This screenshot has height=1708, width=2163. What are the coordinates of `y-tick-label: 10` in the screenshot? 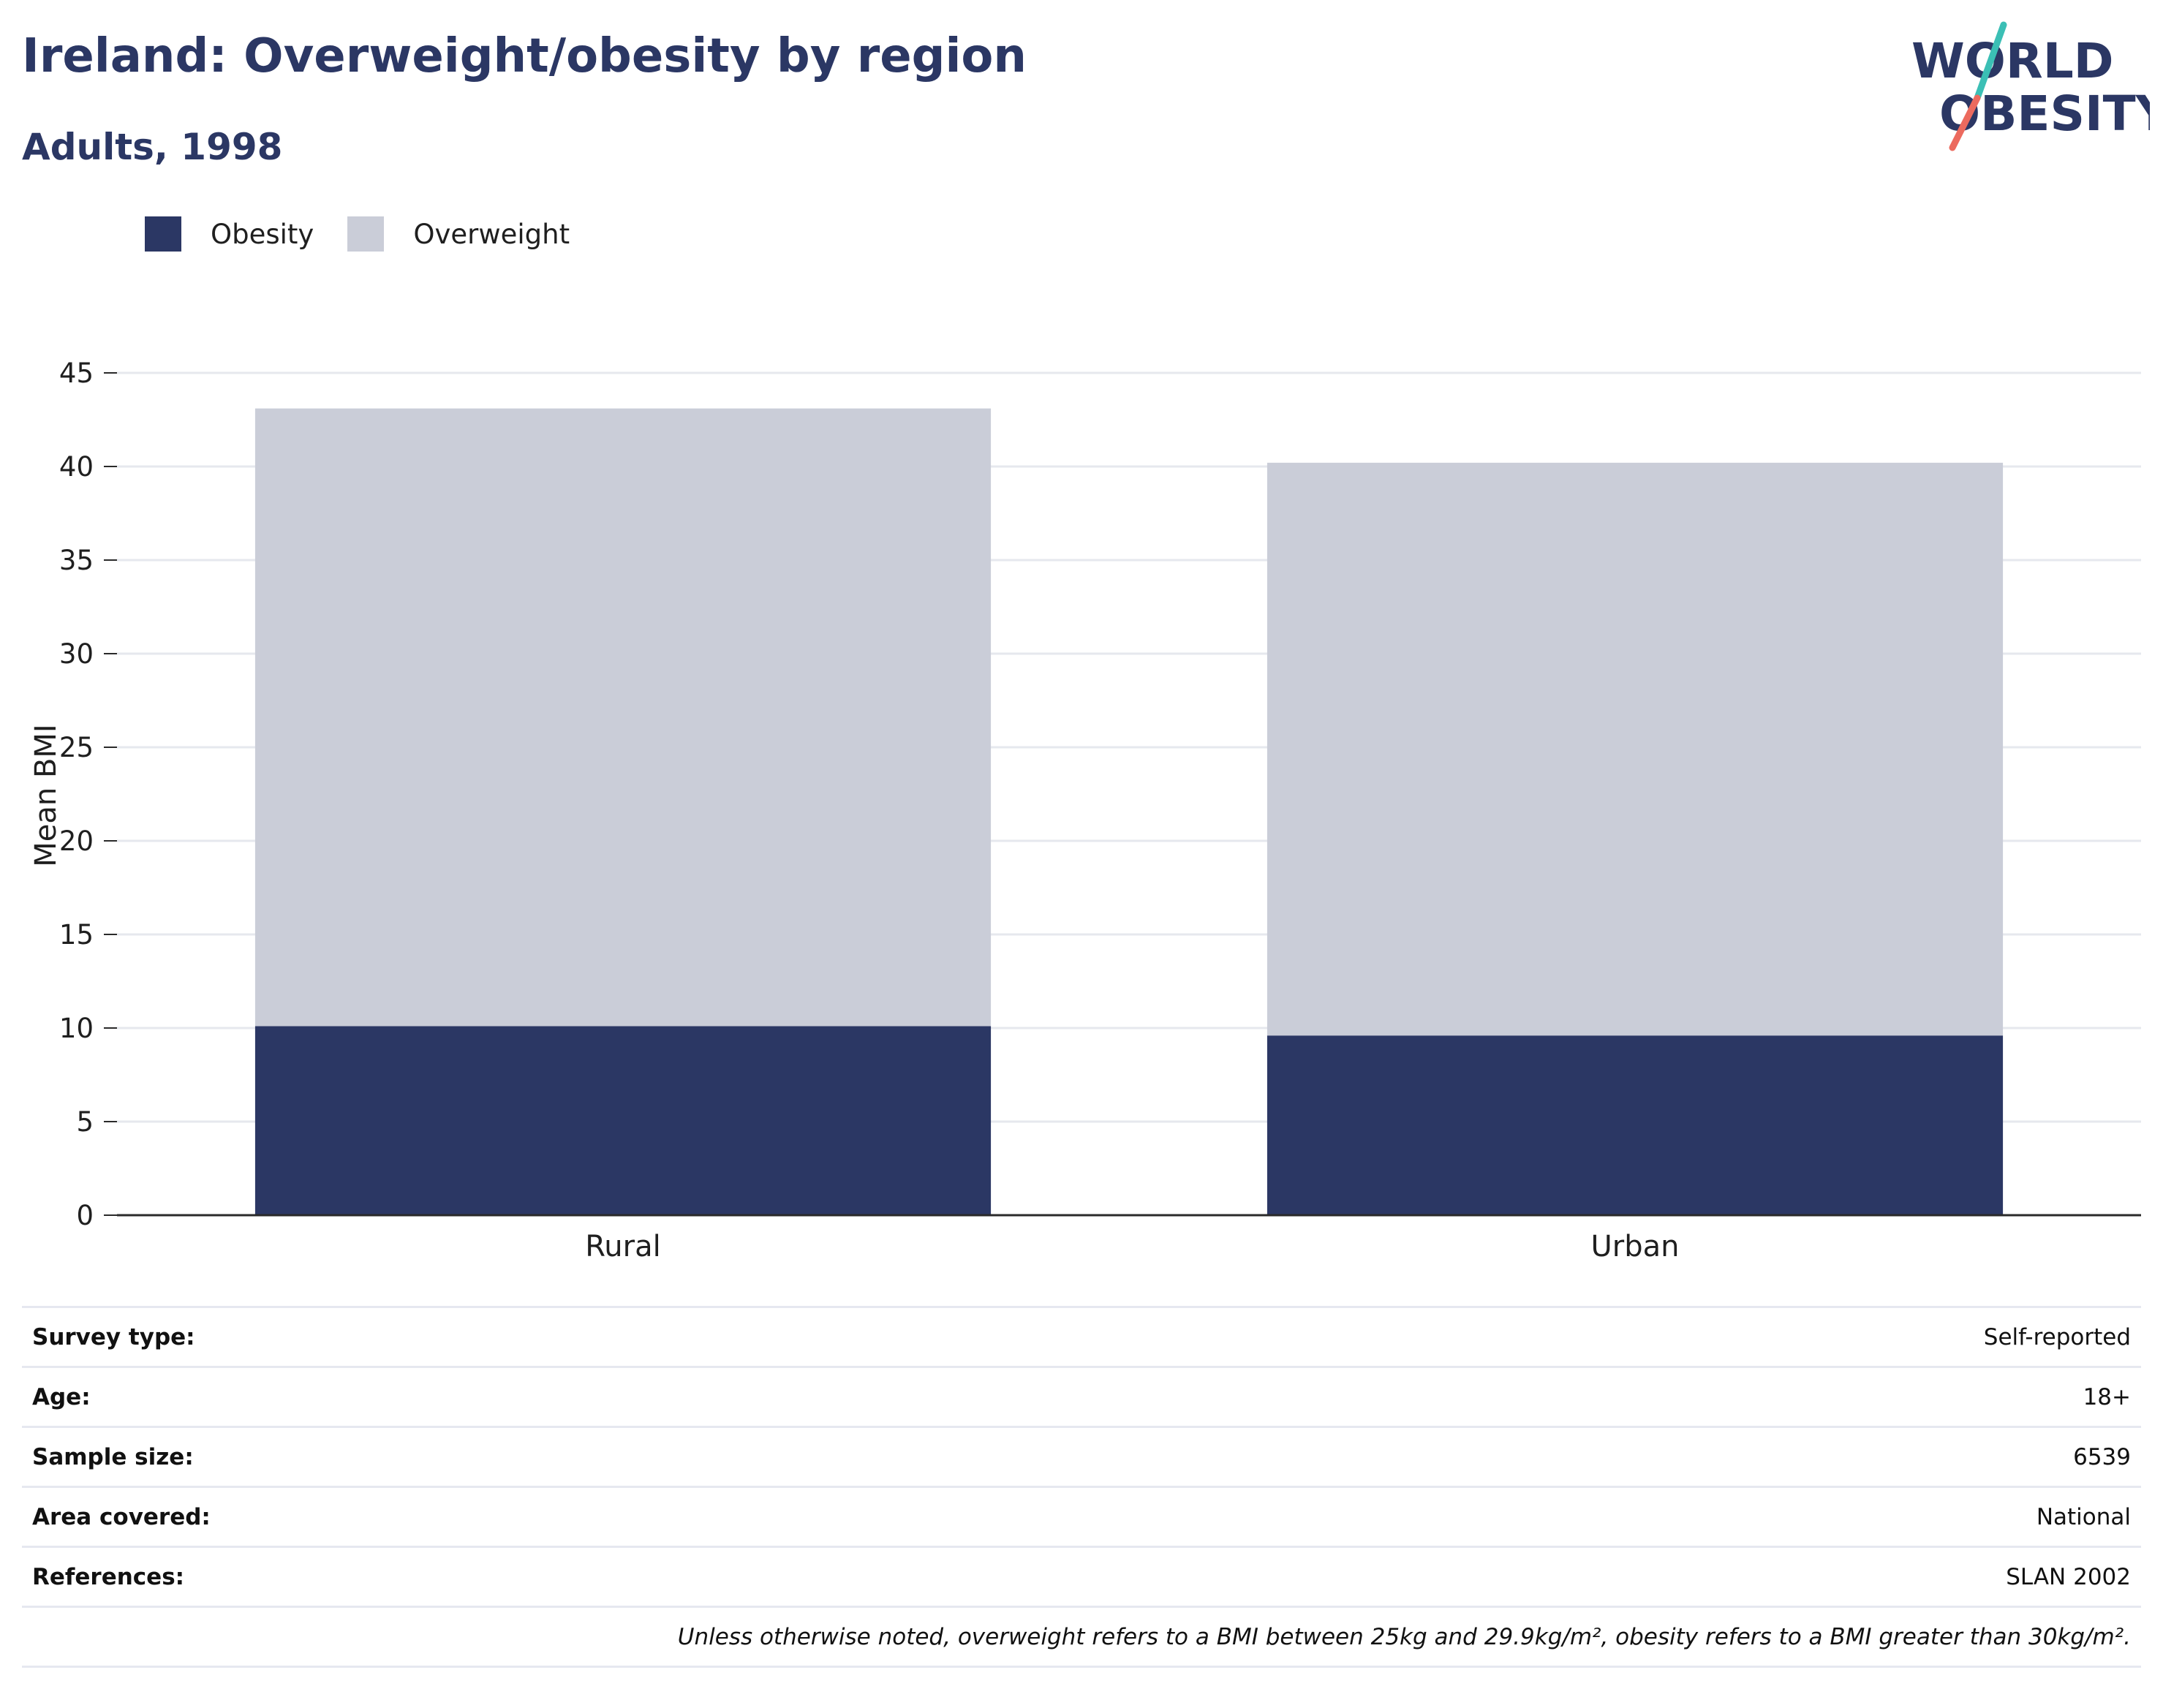 It's located at (76, 1028).